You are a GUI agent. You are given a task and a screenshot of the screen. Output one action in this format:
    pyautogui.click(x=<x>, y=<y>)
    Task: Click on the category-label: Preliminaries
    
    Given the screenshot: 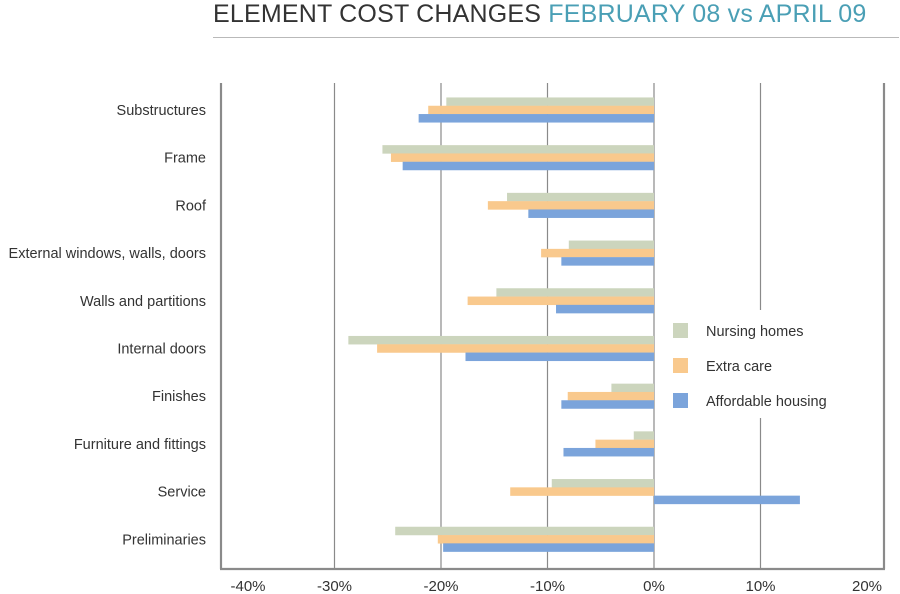 What is the action you would take?
    pyautogui.click(x=164, y=540)
    